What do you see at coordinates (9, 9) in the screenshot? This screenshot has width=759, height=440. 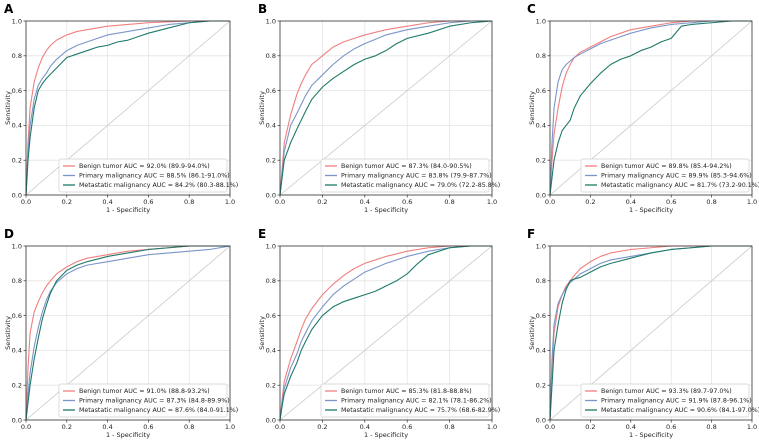 I see `panel-letter: A` at bounding box center [9, 9].